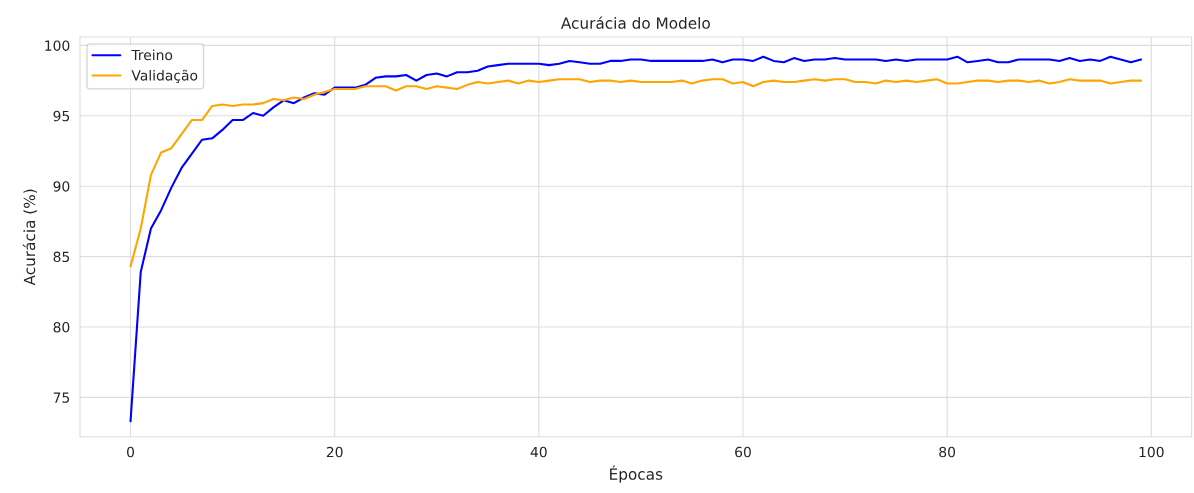 Image resolution: width=1194 pixels, height=493 pixels. Describe the element at coordinates (636, 474) in the screenshot. I see `x-axis-title: Épocas` at that location.